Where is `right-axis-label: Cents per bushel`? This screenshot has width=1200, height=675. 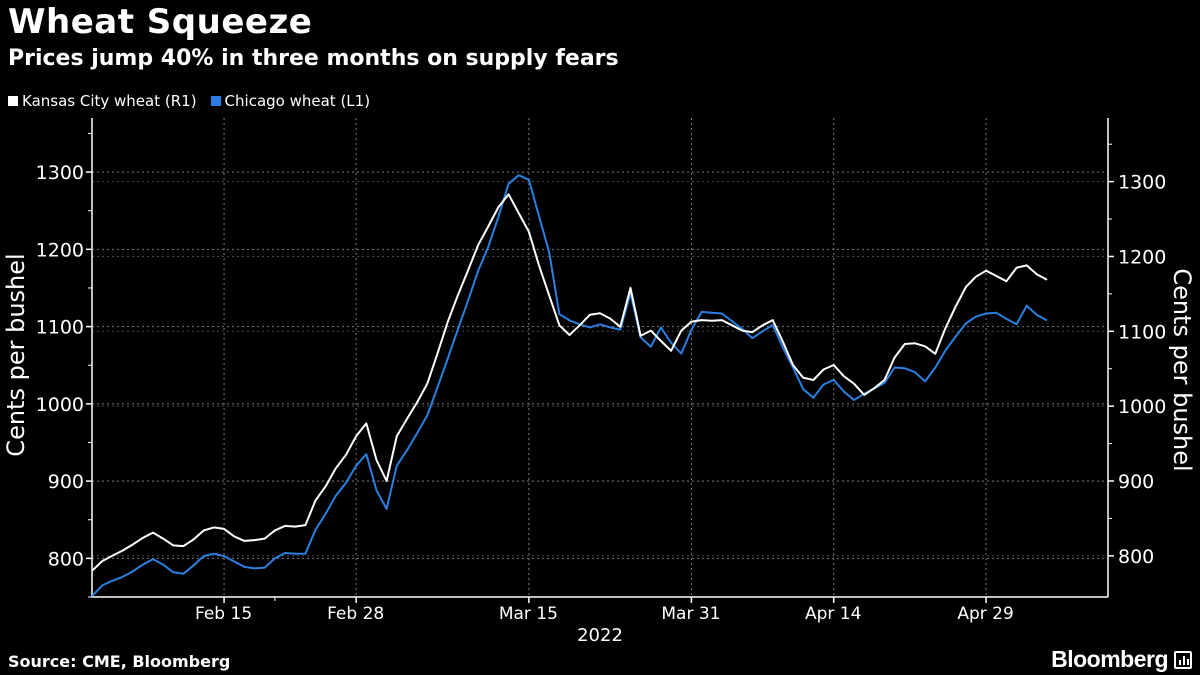 right-axis-label: Cents per bushel is located at coordinates (1182, 369).